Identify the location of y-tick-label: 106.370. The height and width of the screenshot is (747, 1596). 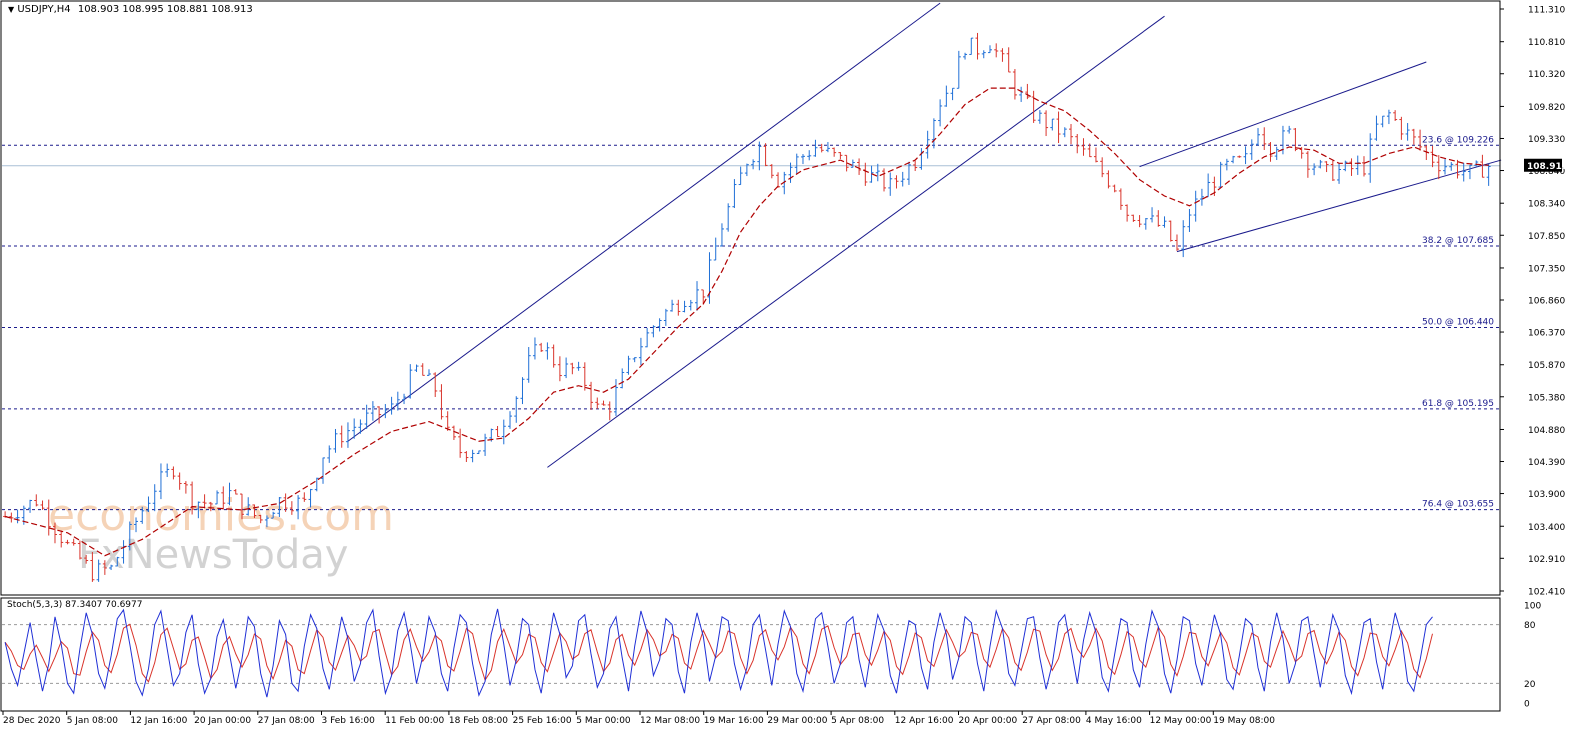
(1546, 334).